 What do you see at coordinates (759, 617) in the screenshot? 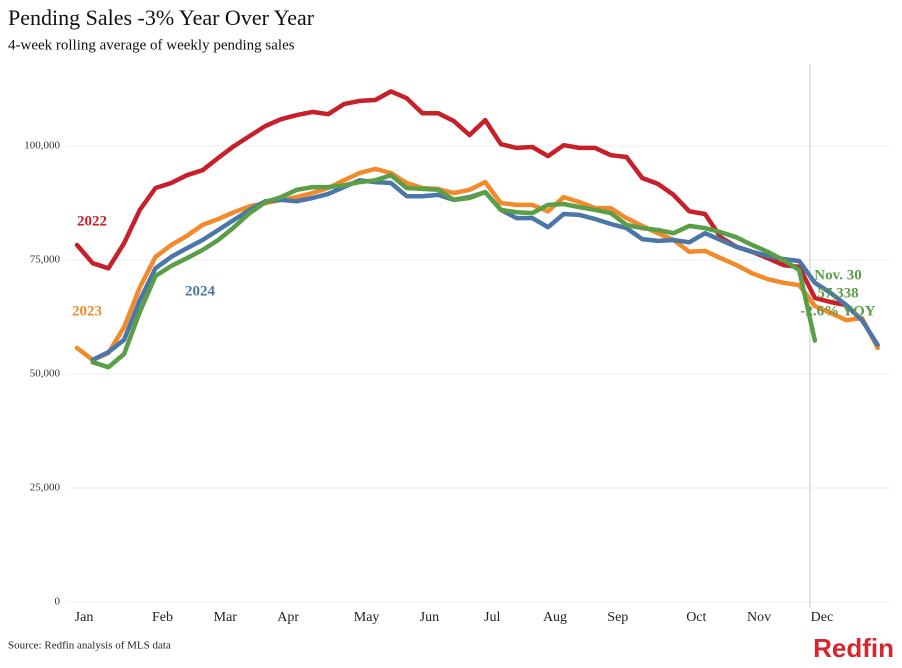
I see `x-tick-label: Nov` at bounding box center [759, 617].